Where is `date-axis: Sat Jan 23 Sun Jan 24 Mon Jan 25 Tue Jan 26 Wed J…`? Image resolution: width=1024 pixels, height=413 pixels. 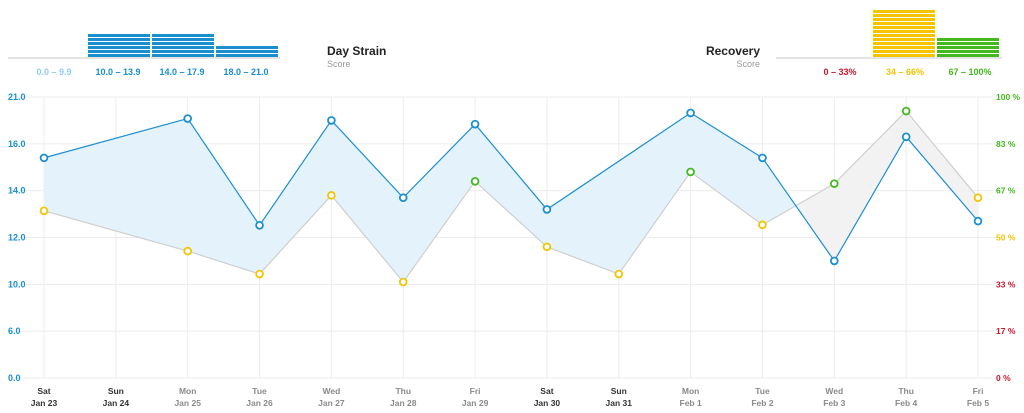
date-axis: Sat Jan 23 Sun Jan 24 Mon Jan 25 Tue Jan 26 Wed J… is located at coordinates (510, 397).